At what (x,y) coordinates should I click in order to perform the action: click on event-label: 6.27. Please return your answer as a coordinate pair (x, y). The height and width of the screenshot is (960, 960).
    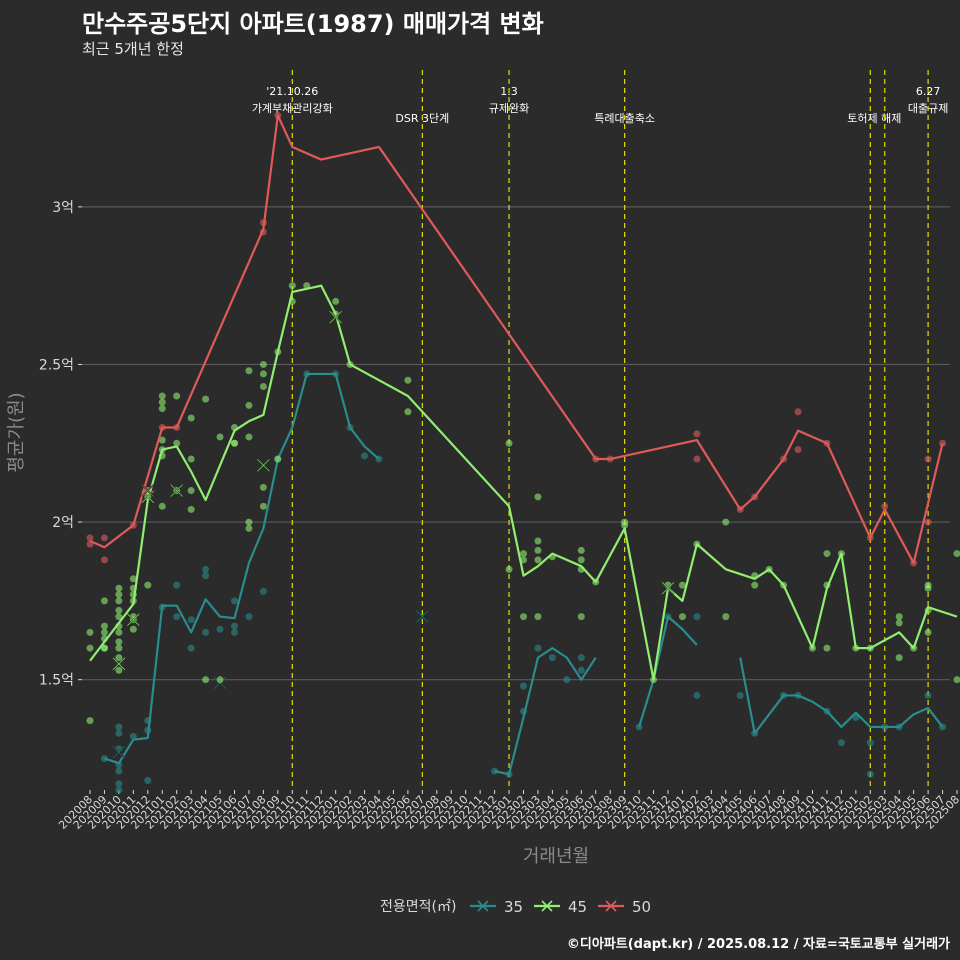
    Looking at the image, I should click on (928, 91).